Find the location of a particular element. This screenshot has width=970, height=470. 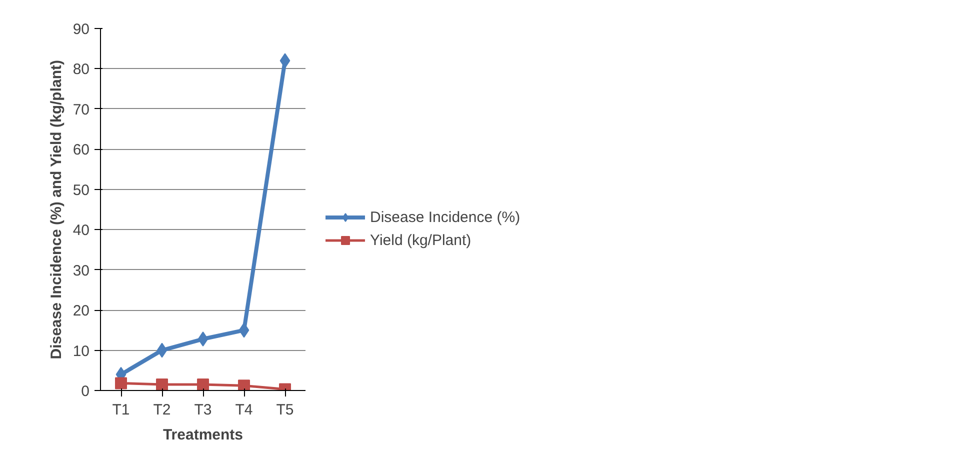

x-tick-label: T5 is located at coordinates (285, 410).